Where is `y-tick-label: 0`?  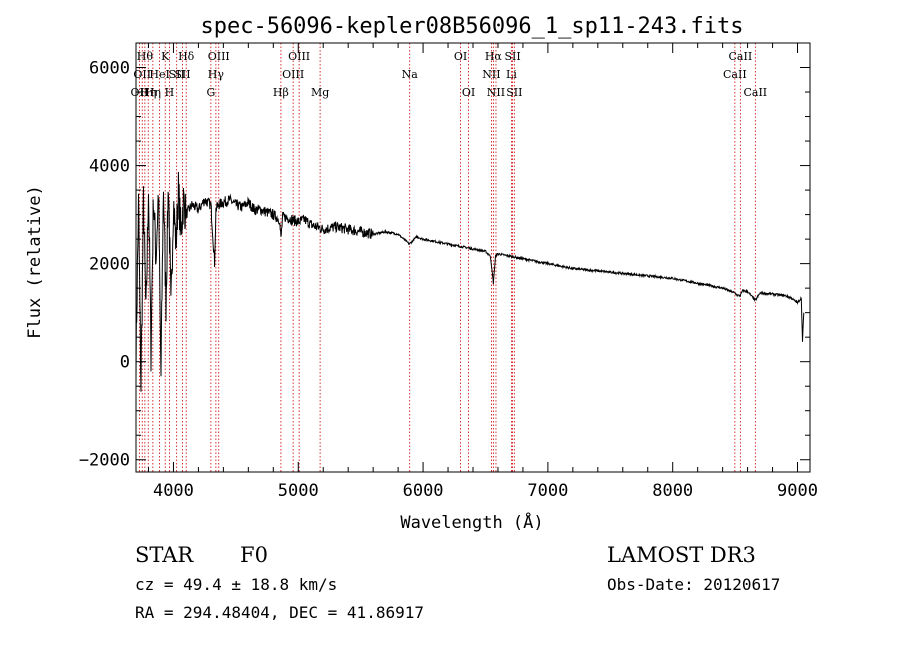
y-tick-label: 0 is located at coordinates (125, 363).